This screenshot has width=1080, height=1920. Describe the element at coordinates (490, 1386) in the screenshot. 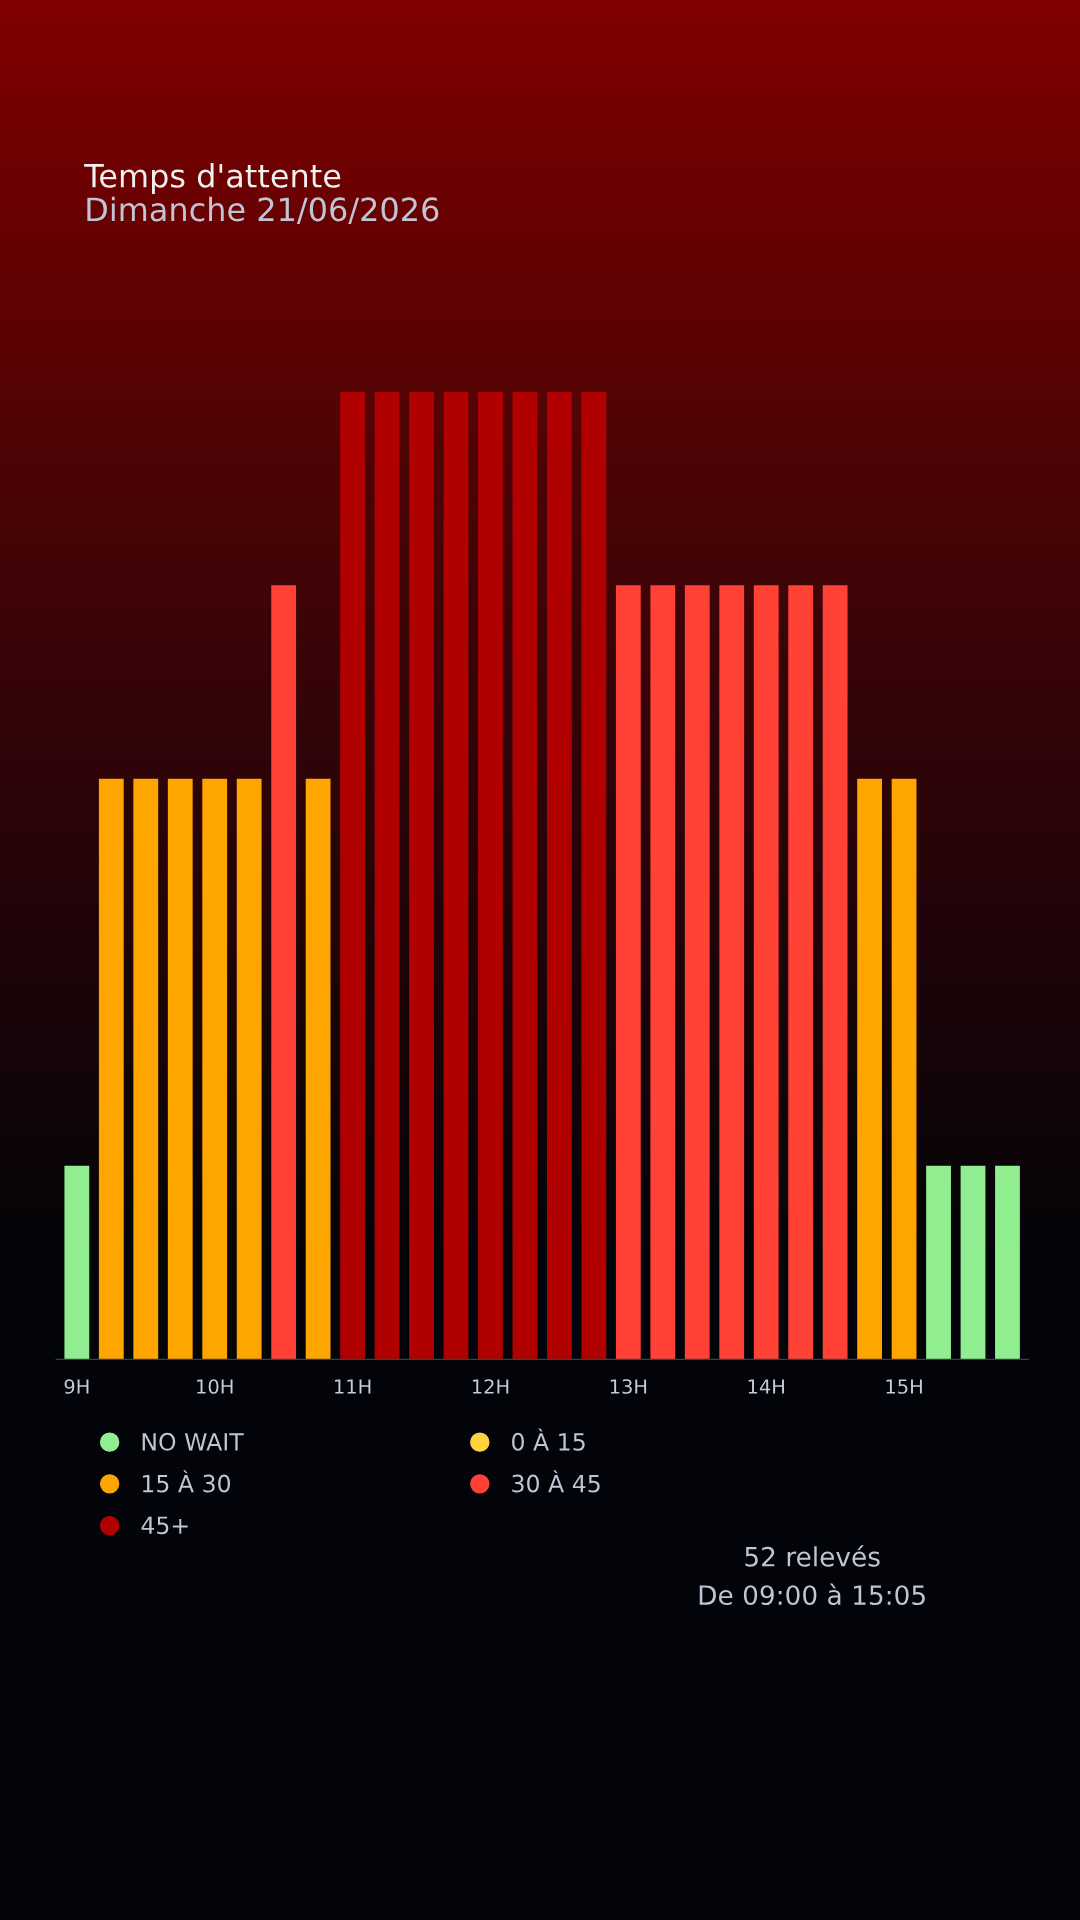

I see `x-tick-label: 12H` at that location.